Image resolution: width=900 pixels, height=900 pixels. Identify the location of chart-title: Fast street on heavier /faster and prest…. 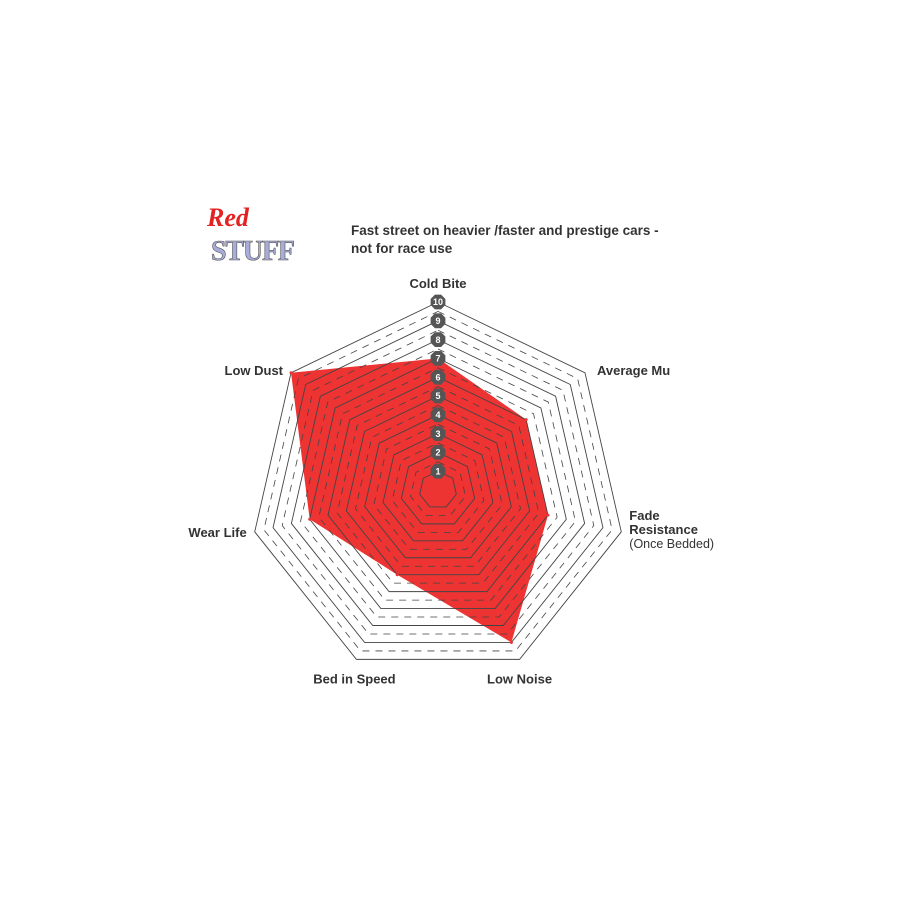
(505, 239).